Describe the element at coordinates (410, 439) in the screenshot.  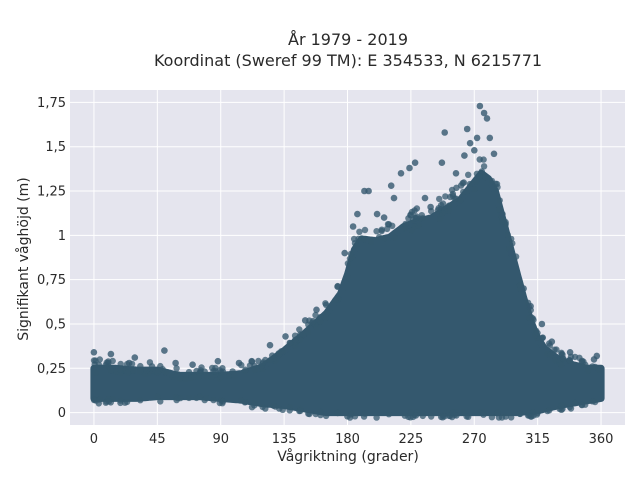
I see `x-tick-label: 225` at that location.